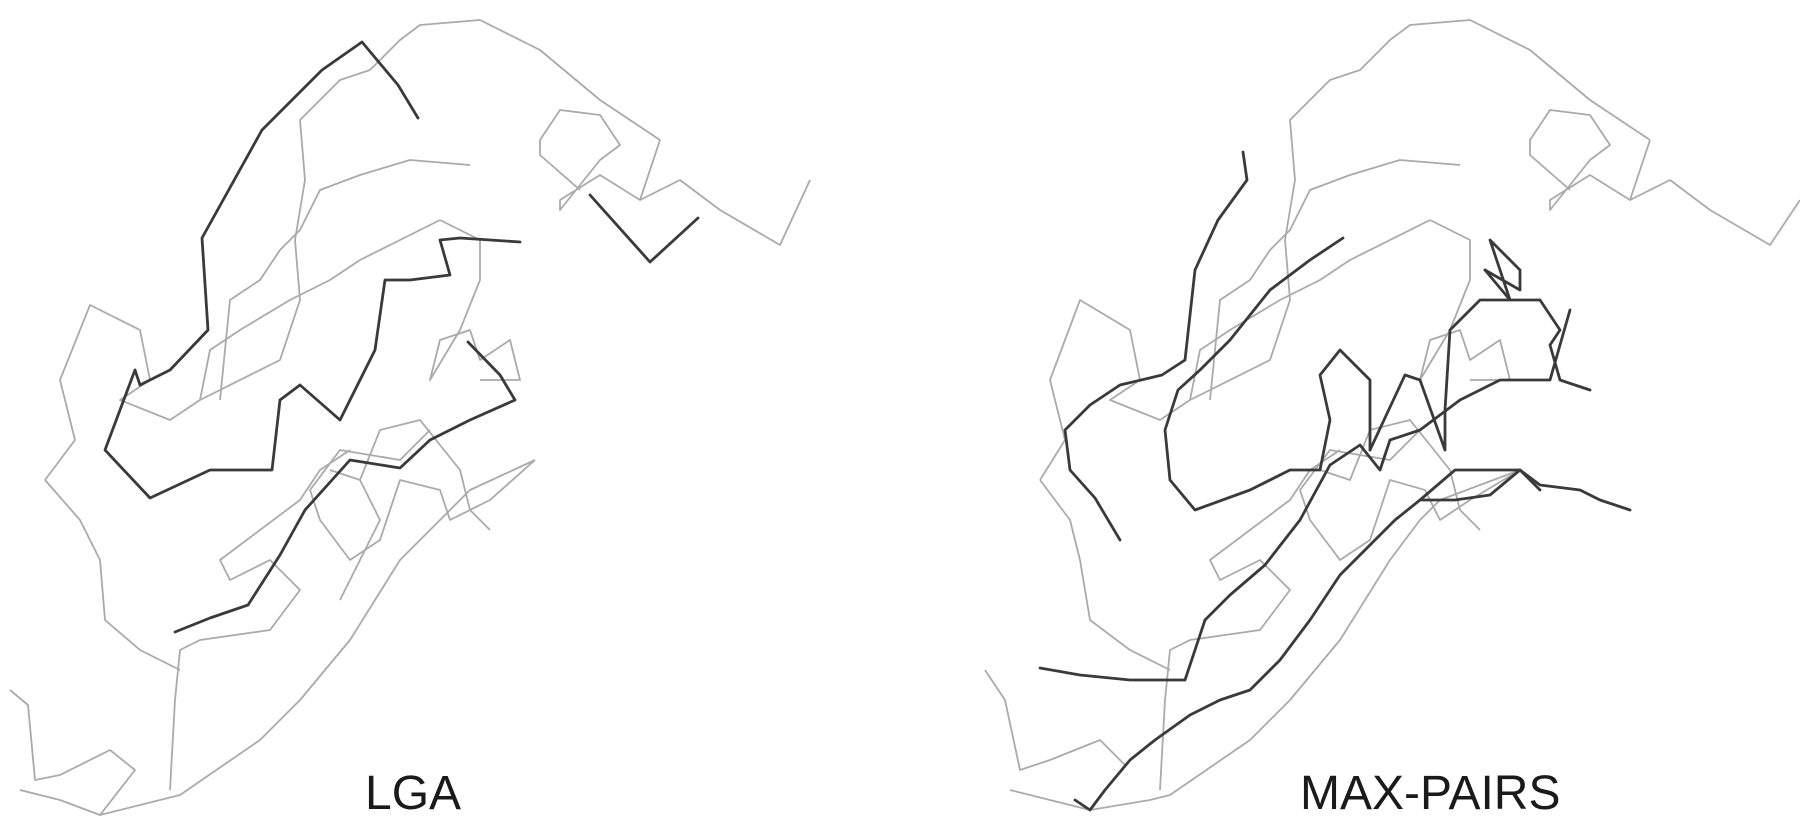  What do you see at coordinates (413, 793) in the screenshot?
I see `lga-label: LGA` at bounding box center [413, 793].